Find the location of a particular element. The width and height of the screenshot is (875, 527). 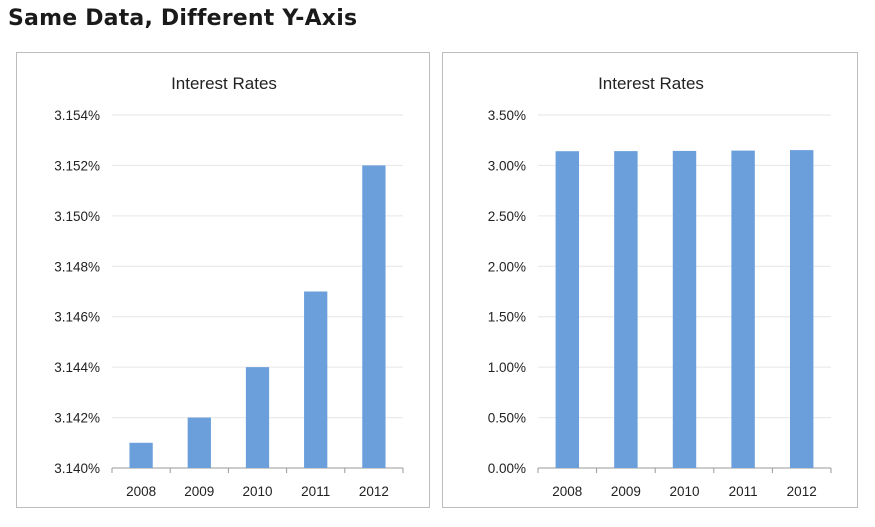

right-bar-2011 is located at coordinates (743, 309).